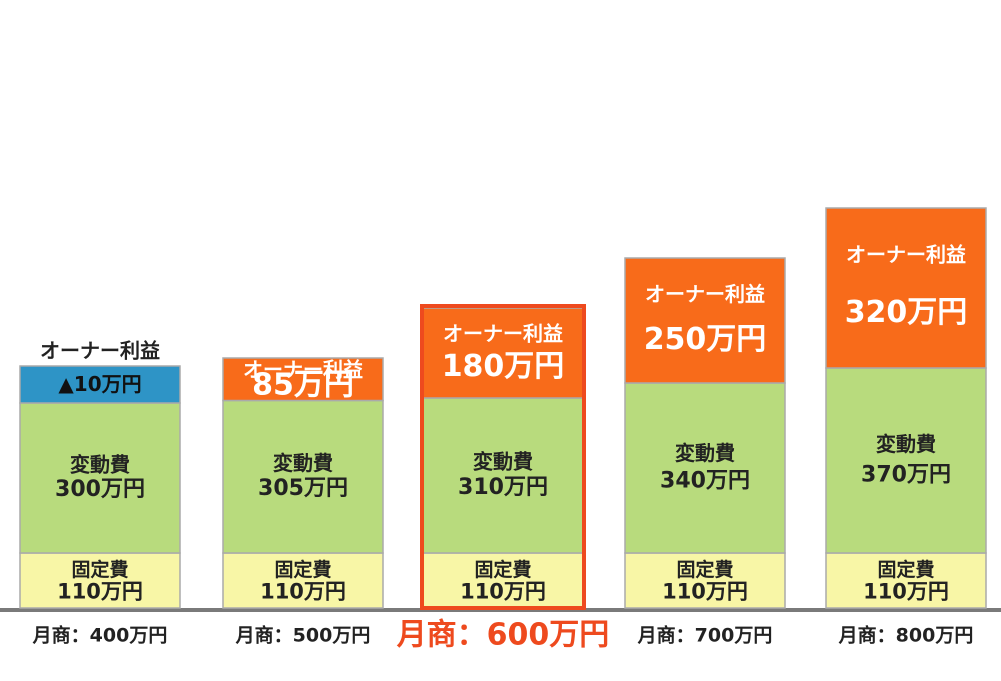  Describe the element at coordinates (503, 635) in the screenshot. I see `category-label: 月商：600万円` at that location.